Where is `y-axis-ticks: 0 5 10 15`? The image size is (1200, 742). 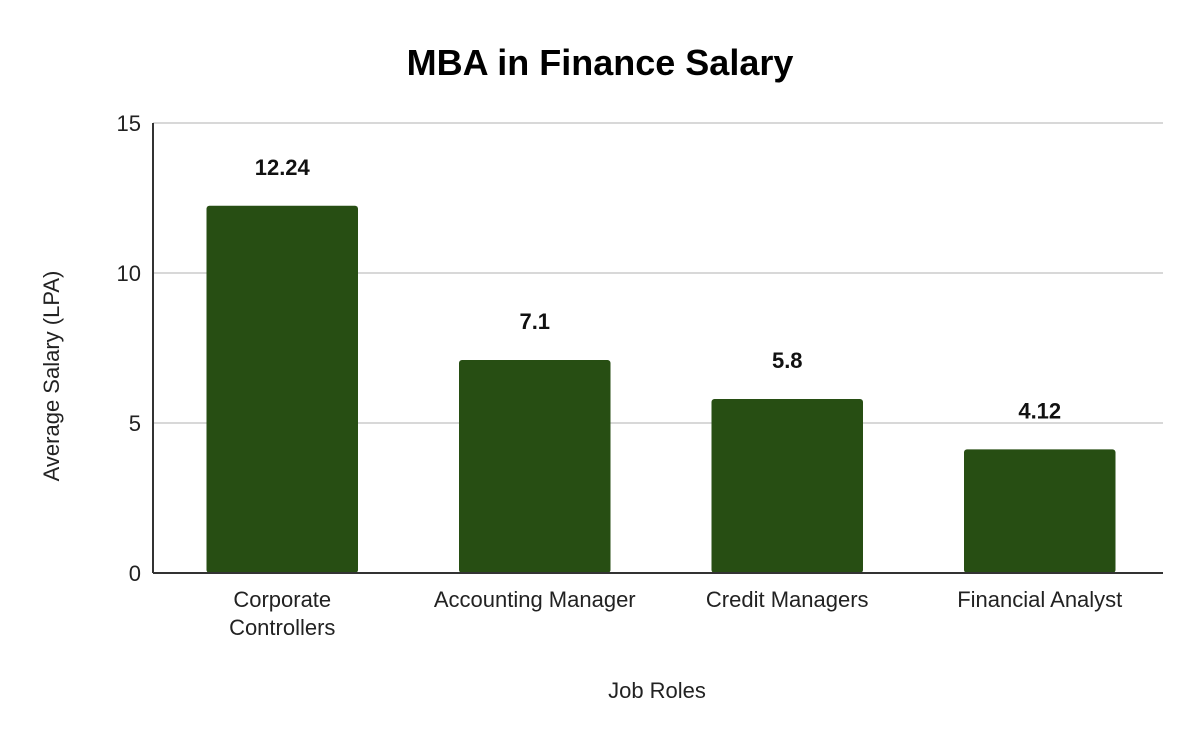 y-axis-ticks: 0 5 10 15 is located at coordinates (129, 348).